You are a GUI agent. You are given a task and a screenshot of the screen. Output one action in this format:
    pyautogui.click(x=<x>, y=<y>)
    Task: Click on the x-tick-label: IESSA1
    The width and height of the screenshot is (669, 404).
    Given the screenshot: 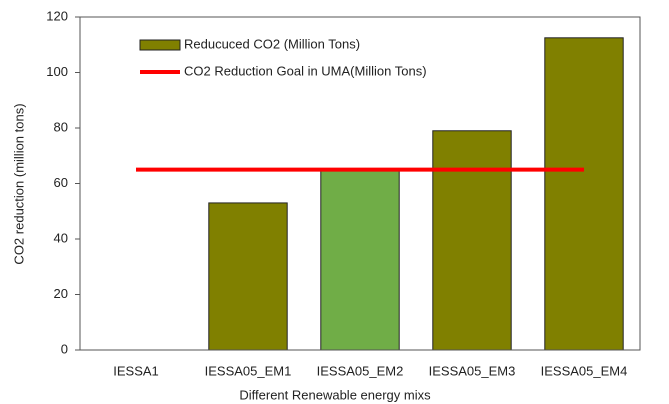 What is the action you would take?
    pyautogui.click(x=136, y=370)
    